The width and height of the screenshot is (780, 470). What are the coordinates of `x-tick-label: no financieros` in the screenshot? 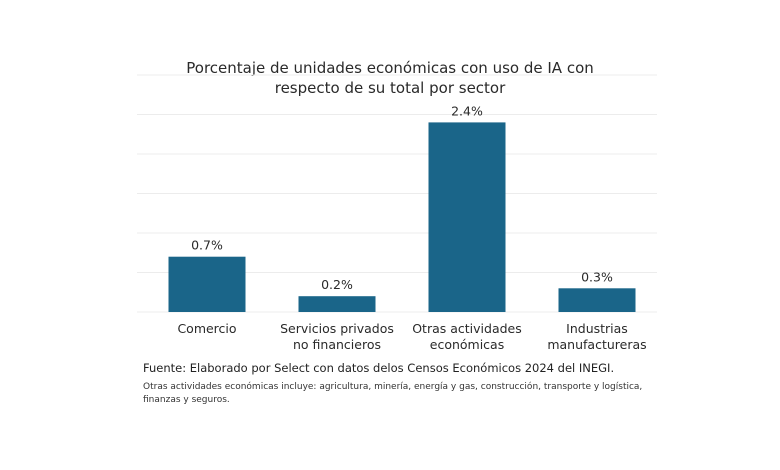 It's located at (337, 344).